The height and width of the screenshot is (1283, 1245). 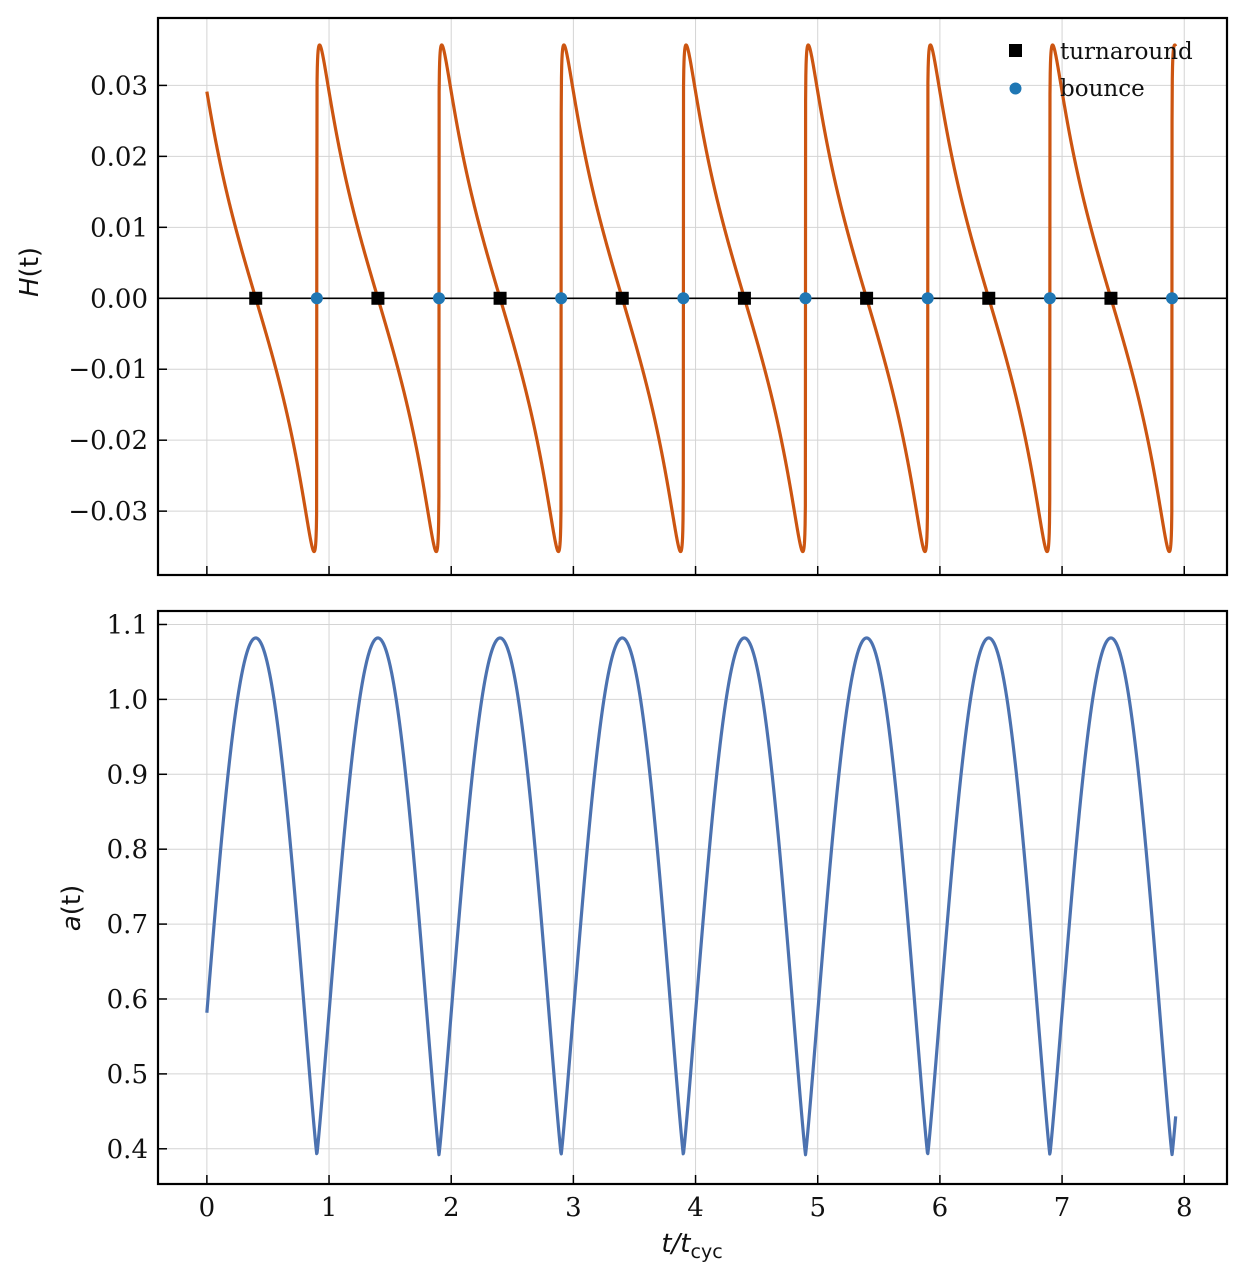 I want to click on x-tick-label: 4, so click(x=695, y=1208).